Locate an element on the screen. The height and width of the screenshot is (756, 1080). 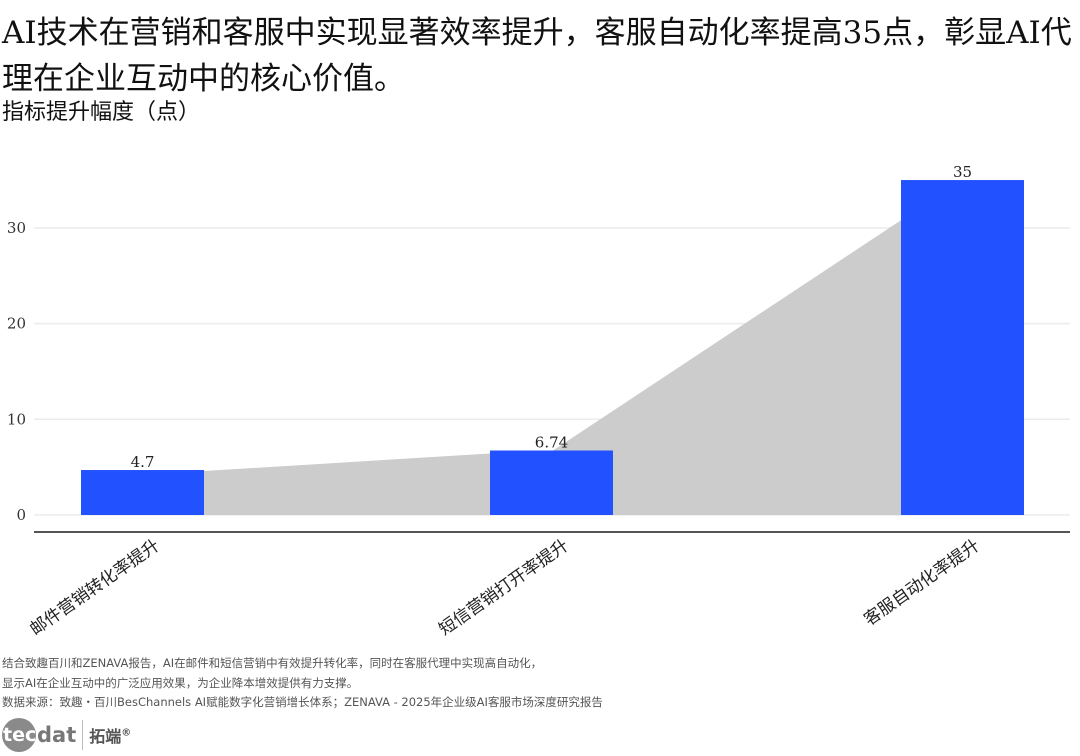
y-tick-label: 10 is located at coordinates (16, 419).